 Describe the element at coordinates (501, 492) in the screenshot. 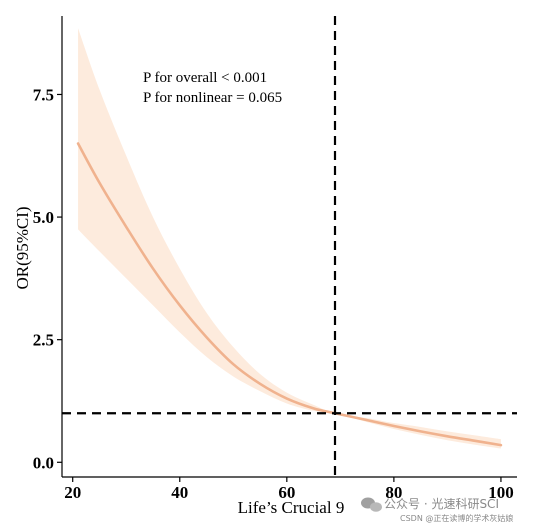

I see `x-tick-label: 100` at that location.